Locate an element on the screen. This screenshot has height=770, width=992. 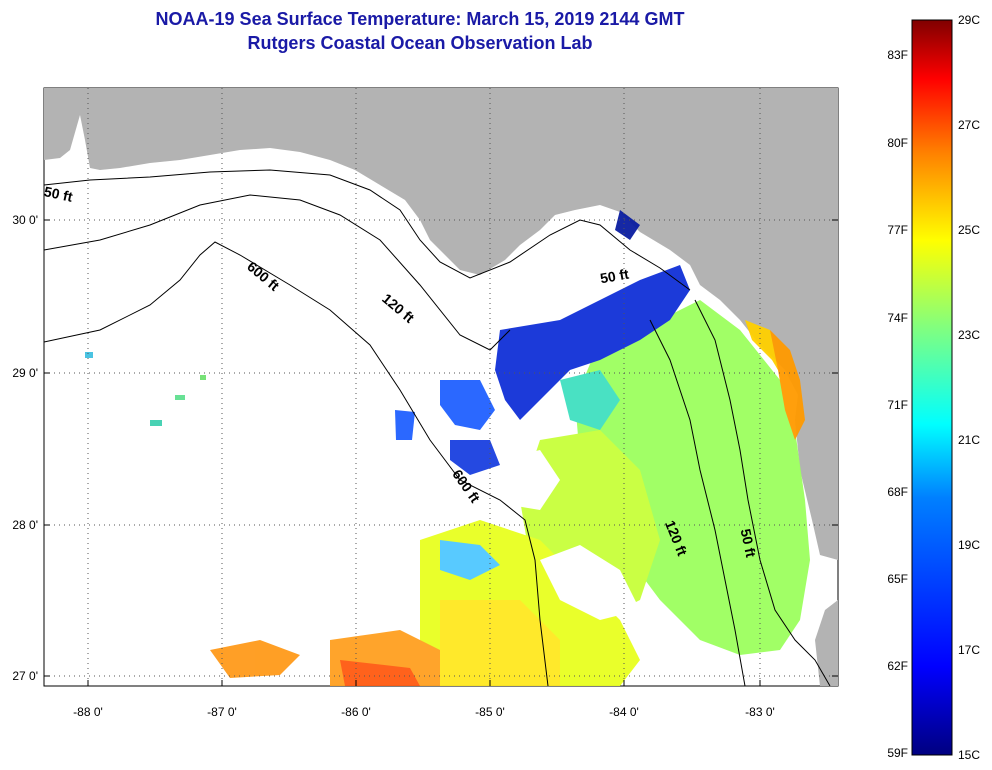
lat-label: 30 0' is located at coordinates (25, 220).